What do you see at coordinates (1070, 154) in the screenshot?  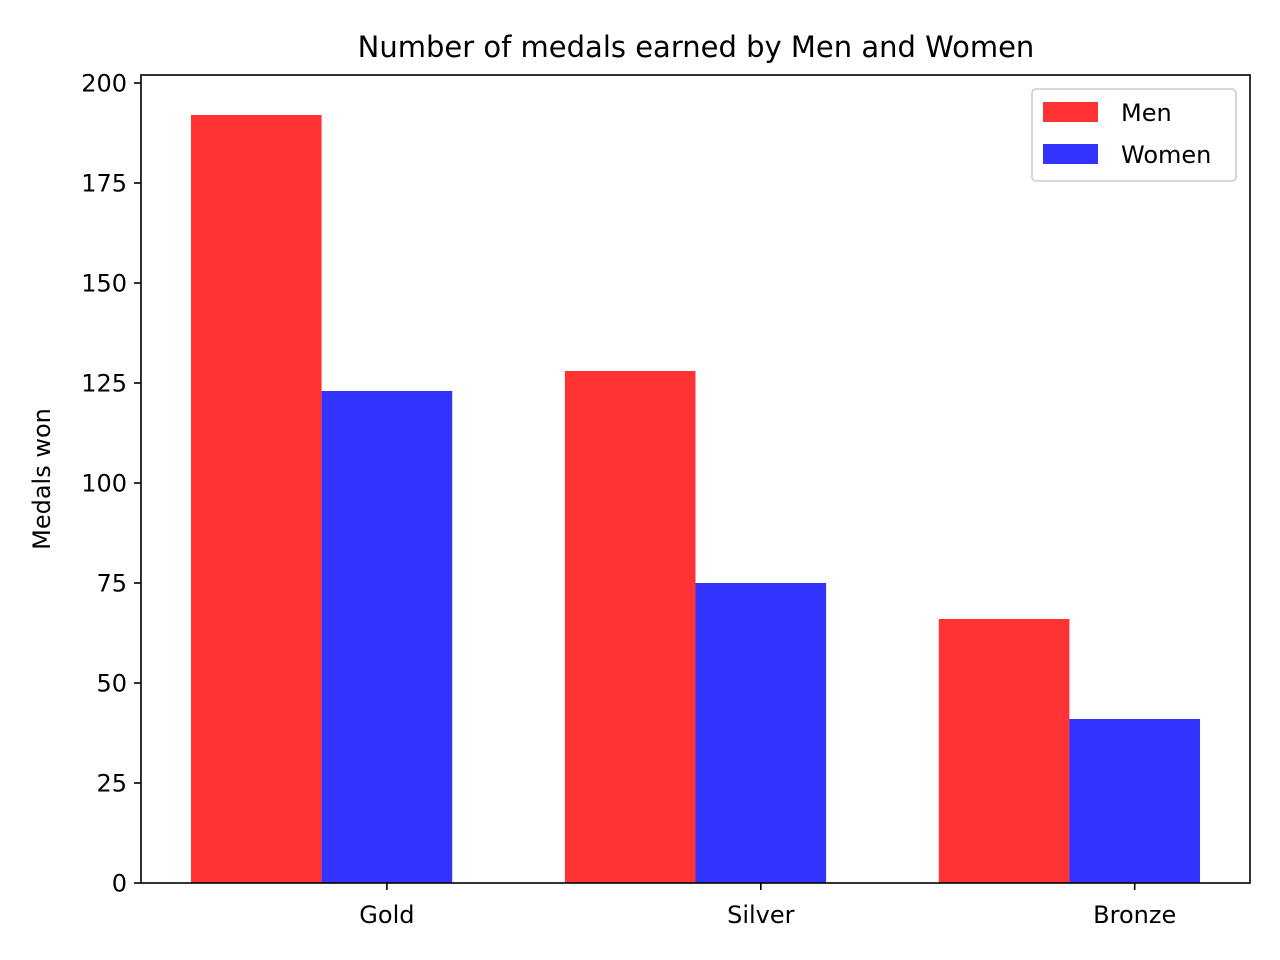 I see `legend-swatch-women` at bounding box center [1070, 154].